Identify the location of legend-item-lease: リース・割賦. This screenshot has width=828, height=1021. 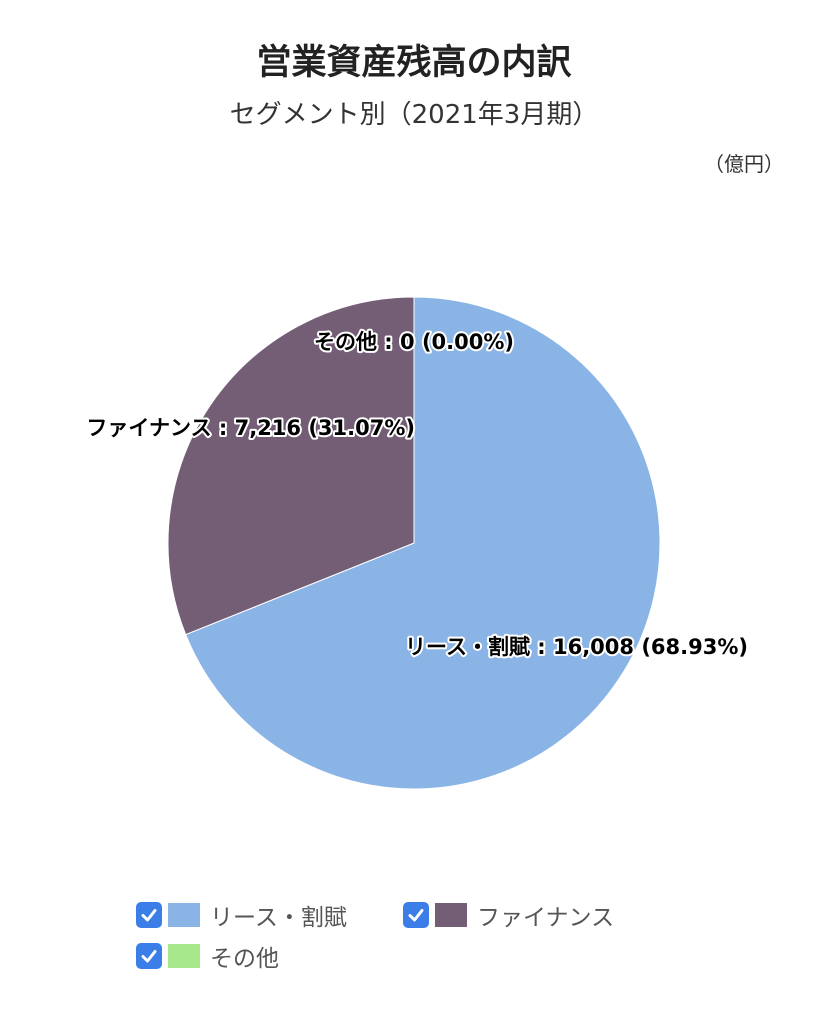
(241, 915).